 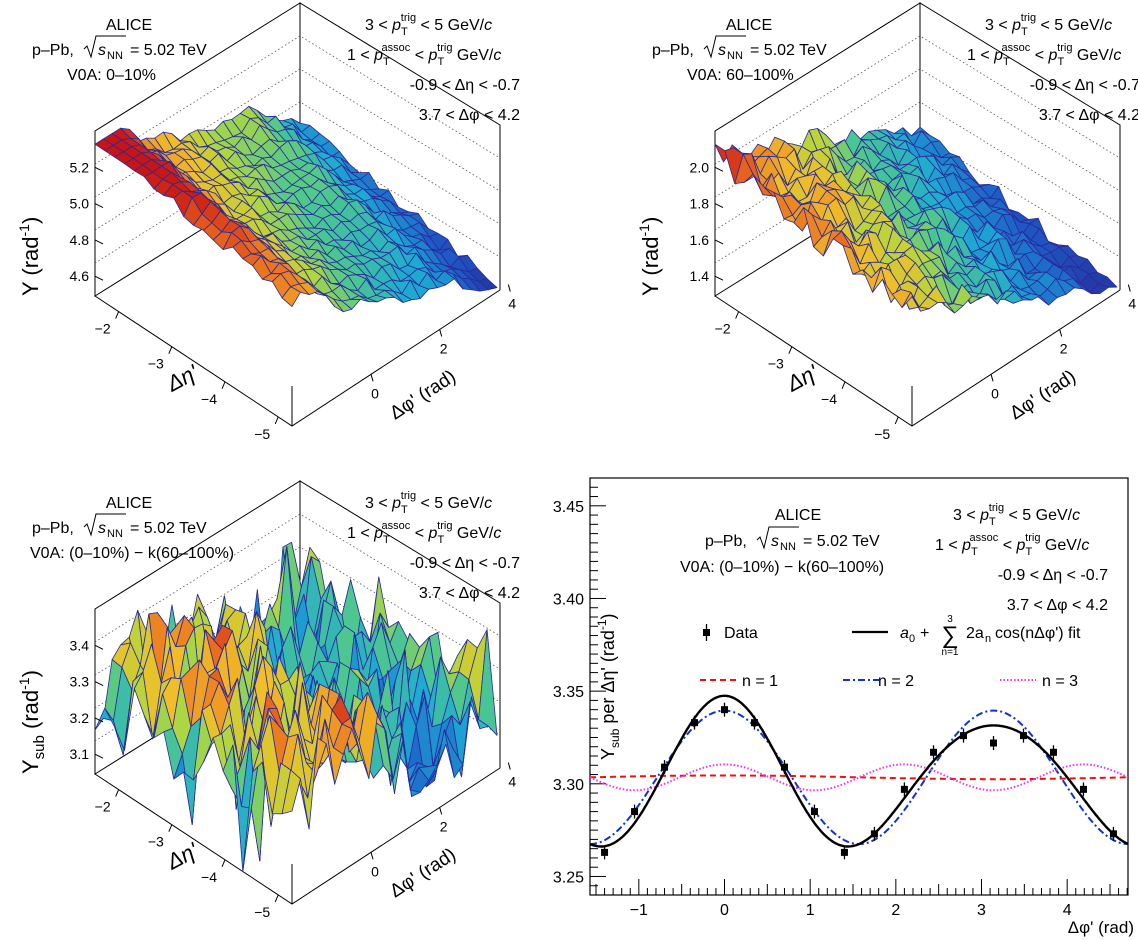 I want to click on svg-text: n, so click(x=988, y=639).